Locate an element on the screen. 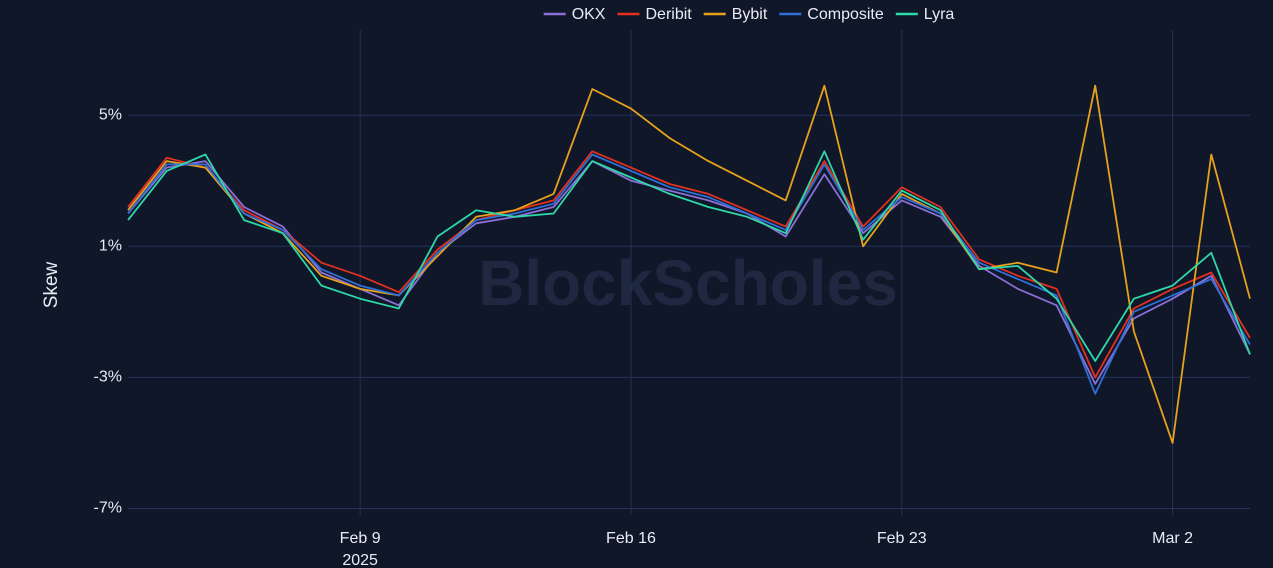  x-tick-label: Feb 23 is located at coordinates (902, 538).